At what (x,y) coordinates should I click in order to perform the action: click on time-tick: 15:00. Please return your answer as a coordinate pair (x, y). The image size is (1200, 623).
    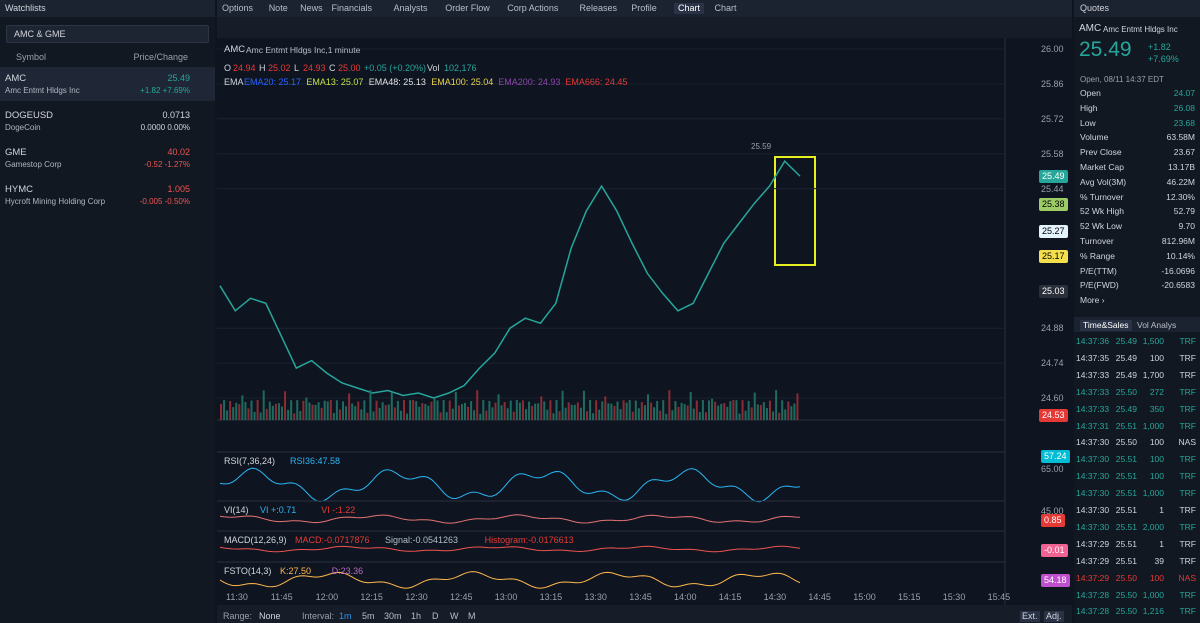
    Looking at the image, I should click on (864, 597).